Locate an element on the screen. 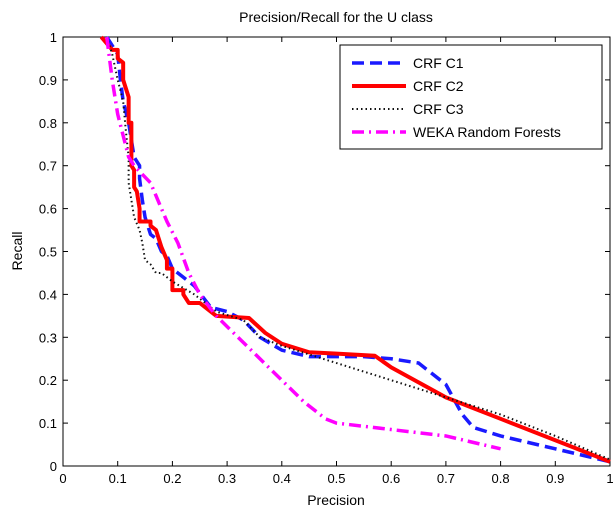 This screenshot has height=510, width=613. x-tick-label: 0 is located at coordinates (62, 478).